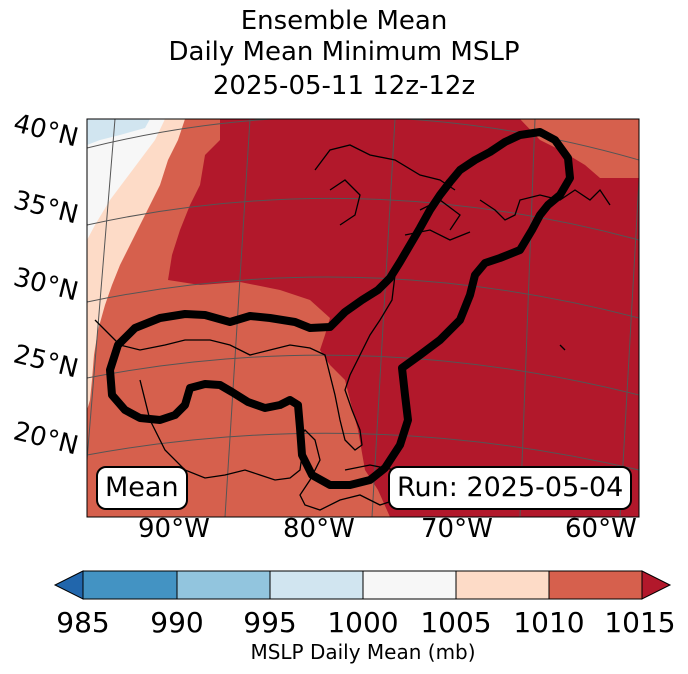 Image resolution: width=688 pixels, height=674 pixels. What do you see at coordinates (142, 488) in the screenshot?
I see `mean-label-box: Mean` at bounding box center [142, 488].